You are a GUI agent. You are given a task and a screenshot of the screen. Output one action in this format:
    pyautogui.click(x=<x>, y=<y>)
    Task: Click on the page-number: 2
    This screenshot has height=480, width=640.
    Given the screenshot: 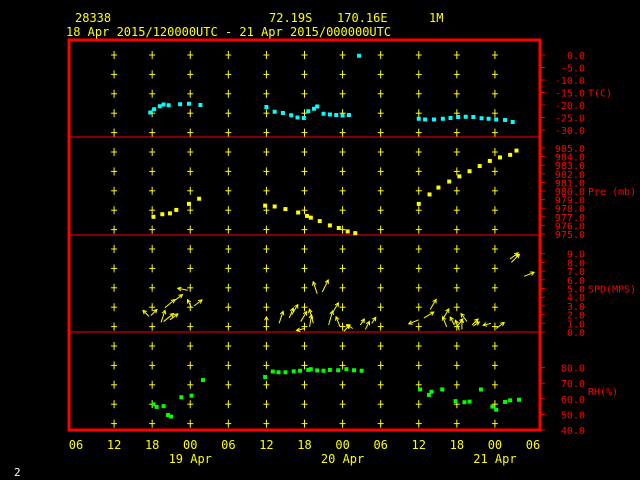 What is the action you would take?
    pyautogui.click(x=17, y=472)
    